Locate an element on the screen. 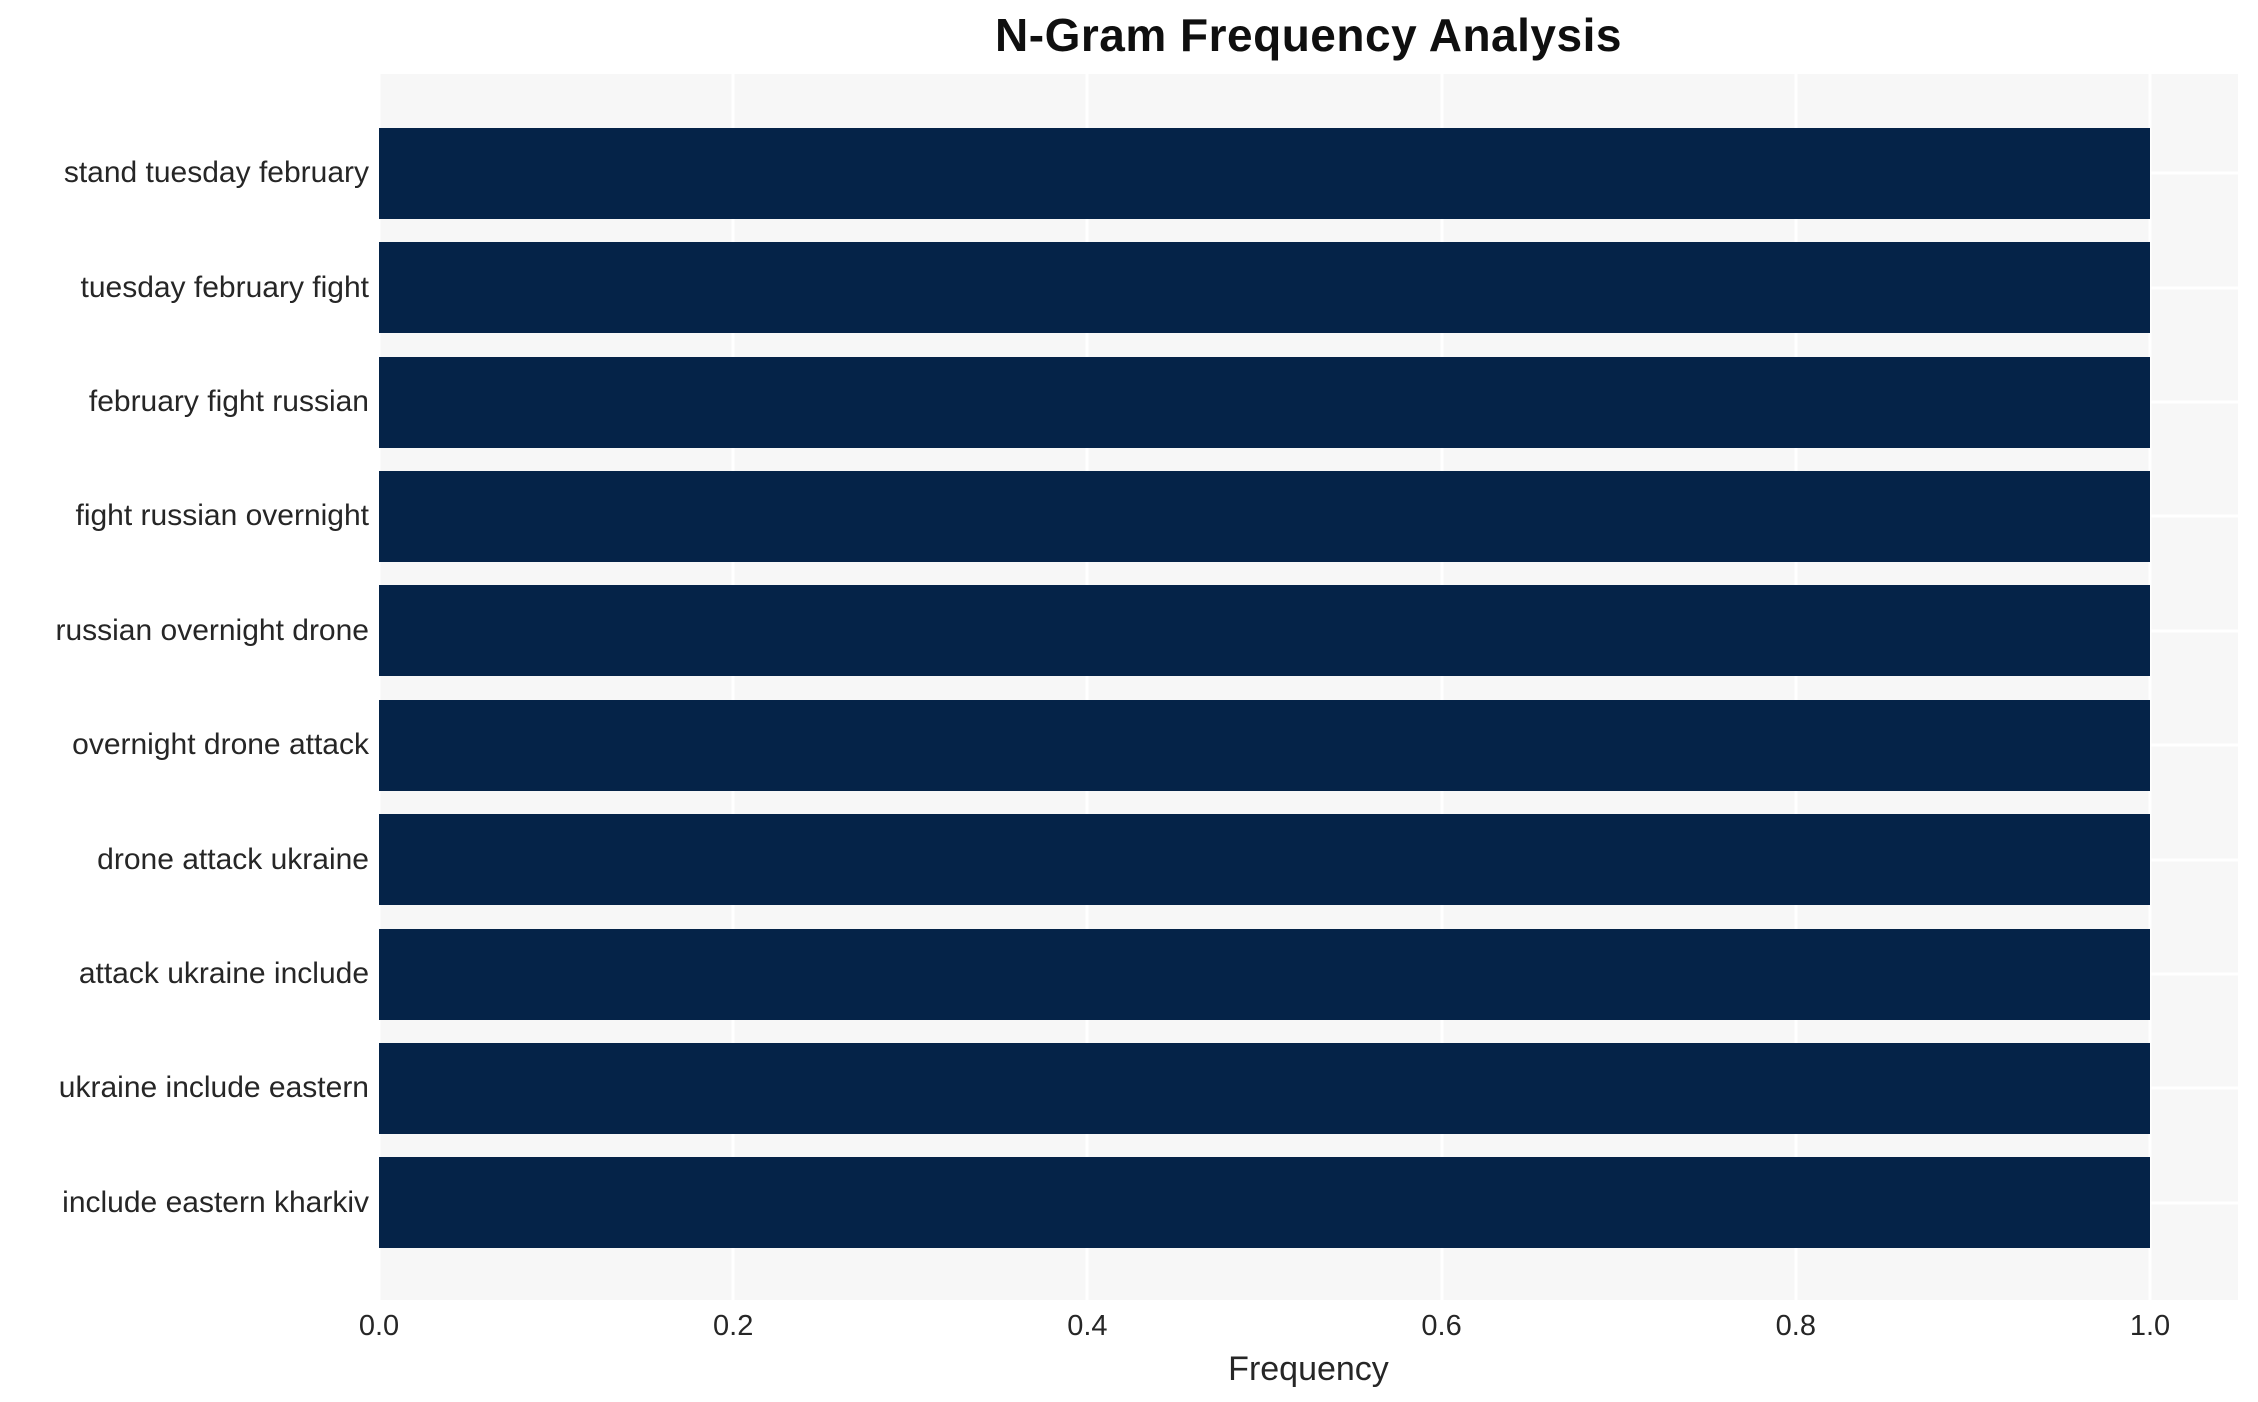  x-tick-label: 0.0 is located at coordinates (379, 1326).